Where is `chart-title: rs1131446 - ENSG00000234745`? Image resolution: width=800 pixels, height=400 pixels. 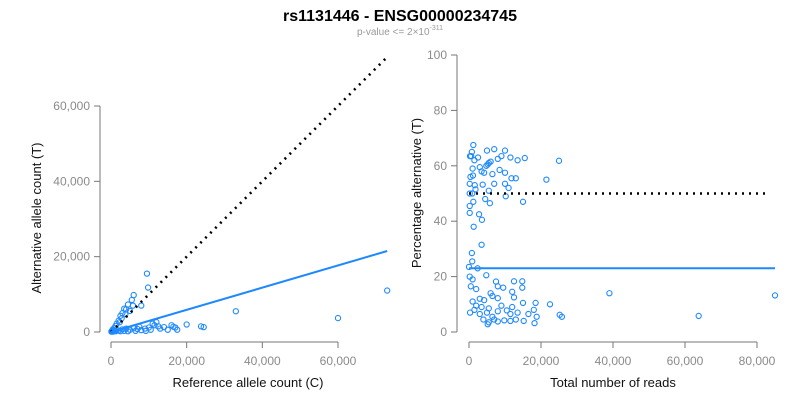
chart-title: rs1131446 - ENSG00000234745 is located at coordinates (400, 16).